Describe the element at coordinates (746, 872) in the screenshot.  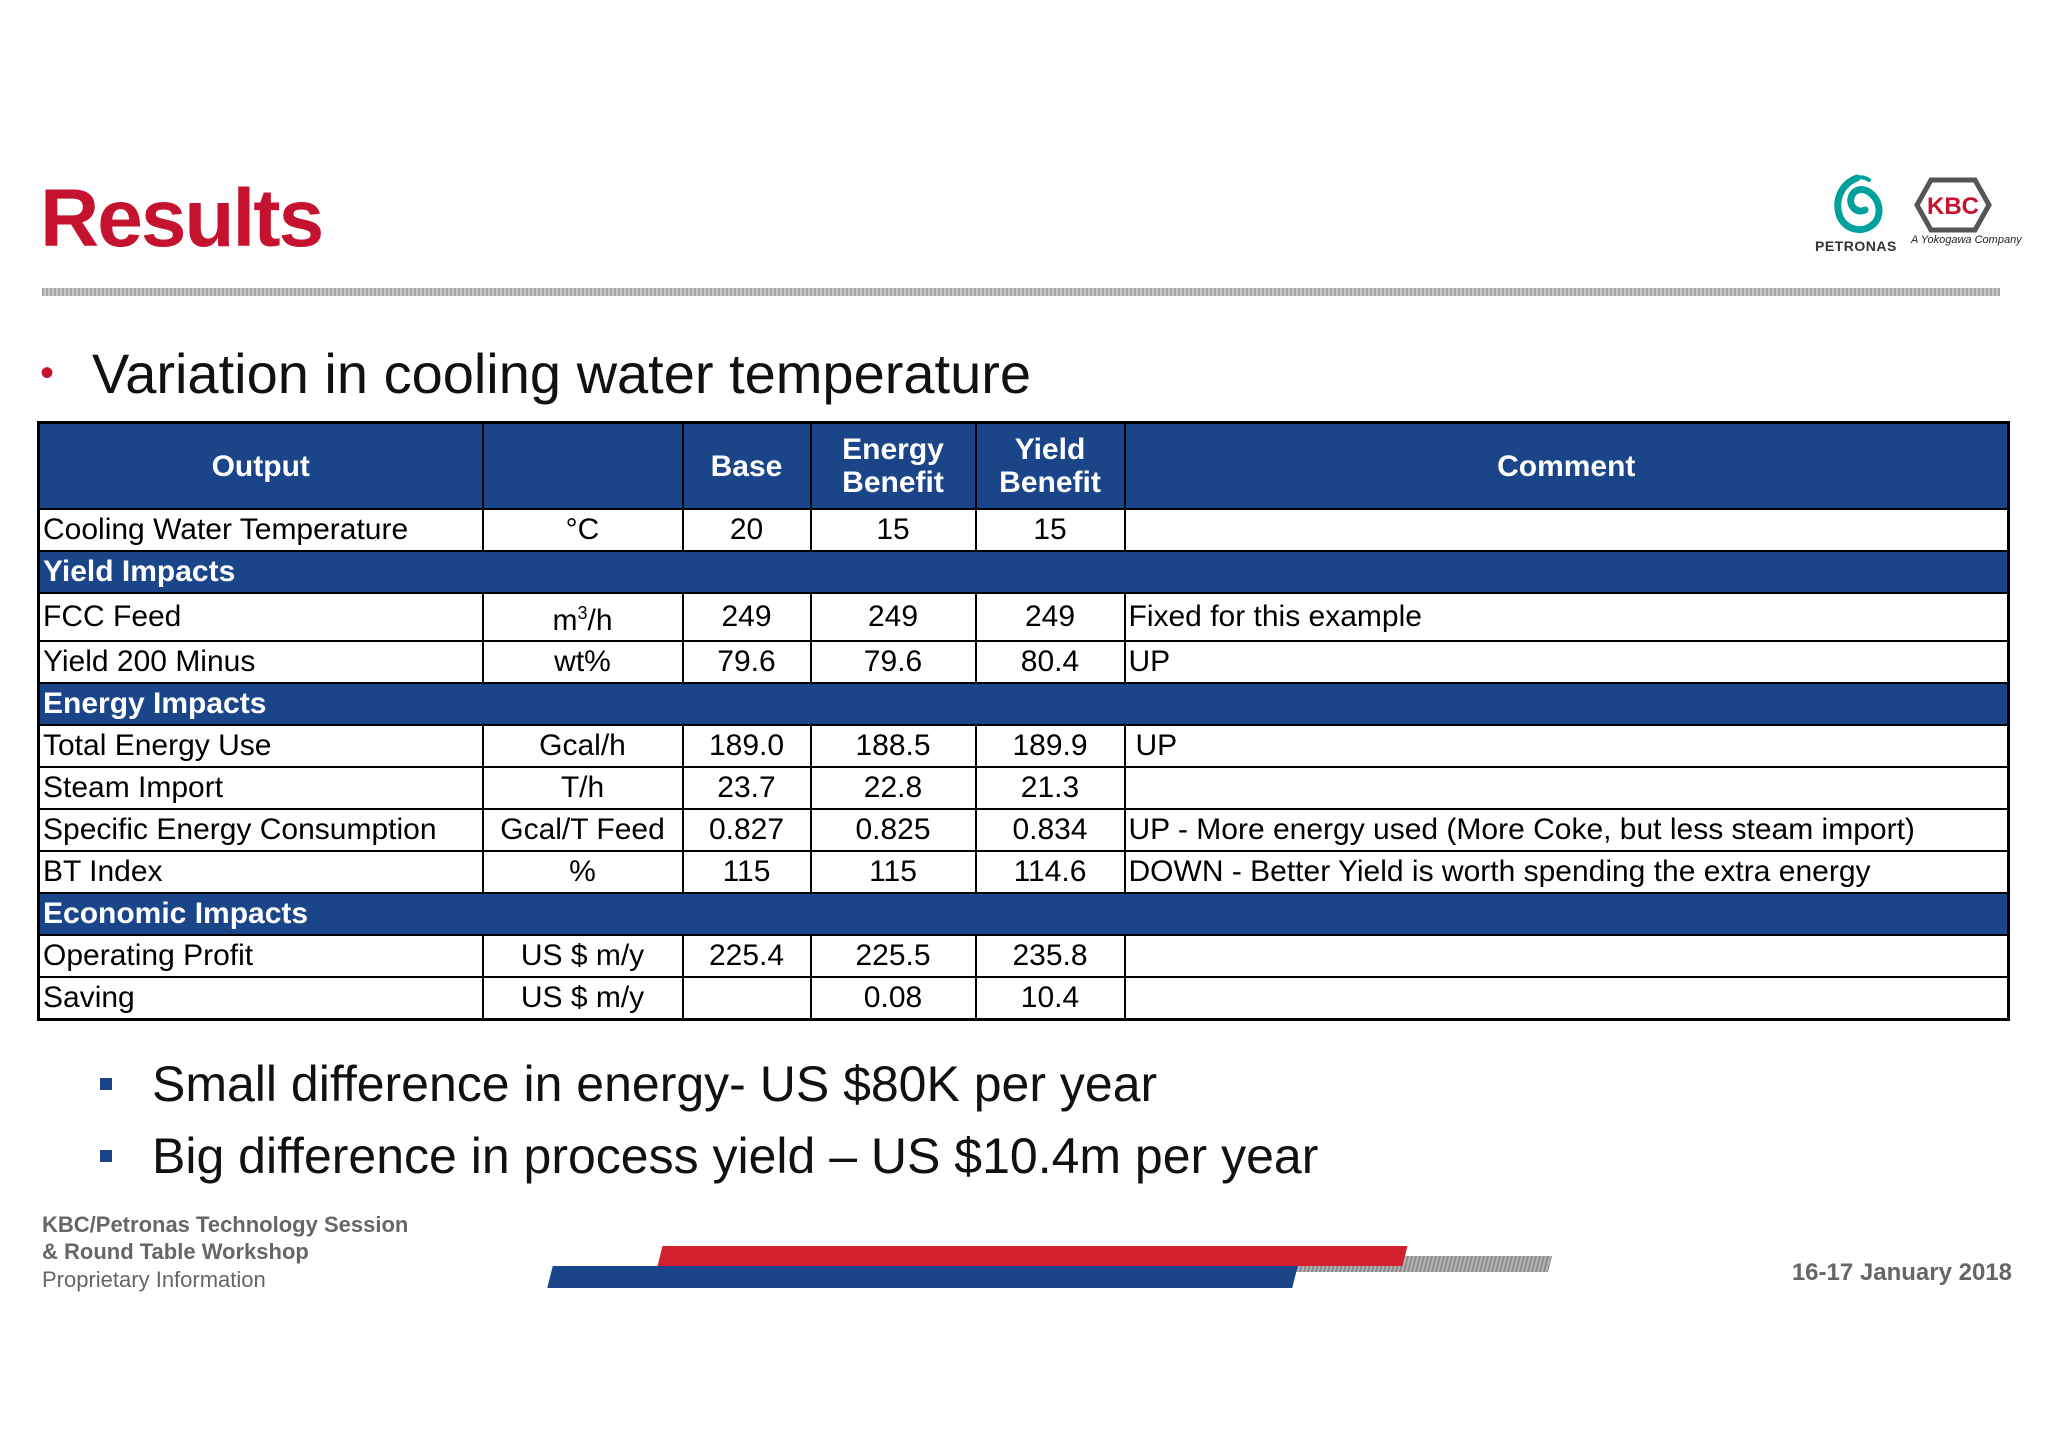
I see `cell-base: 115` at that location.